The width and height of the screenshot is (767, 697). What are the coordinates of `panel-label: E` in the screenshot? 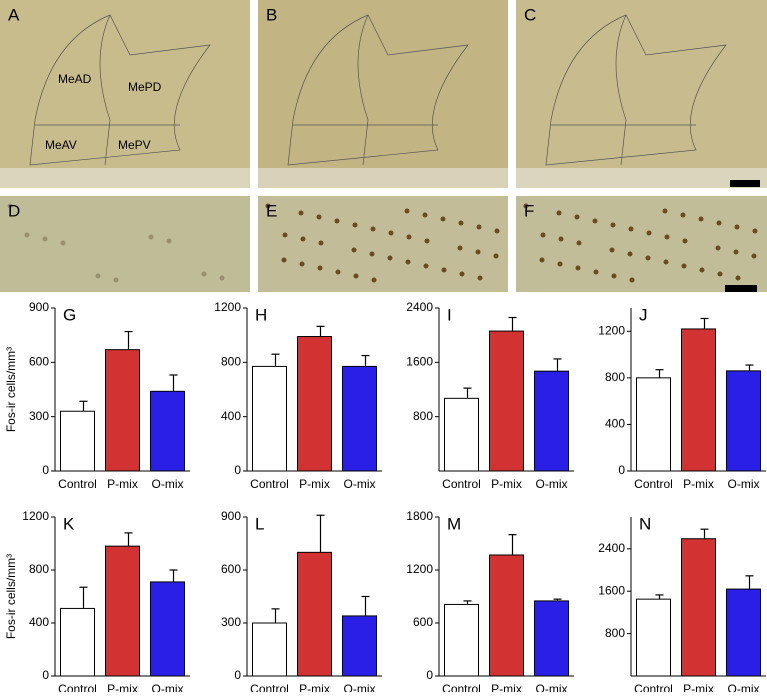 It's located at (271, 210).